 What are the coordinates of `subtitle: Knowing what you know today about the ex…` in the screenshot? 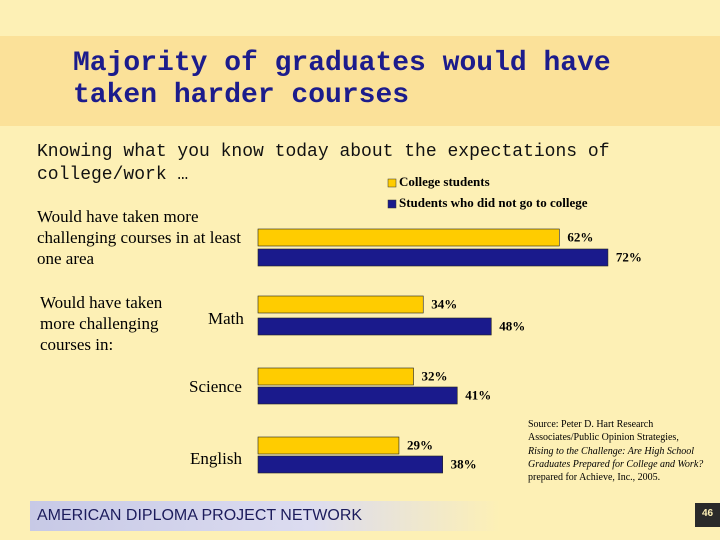 It's located at (323, 163).